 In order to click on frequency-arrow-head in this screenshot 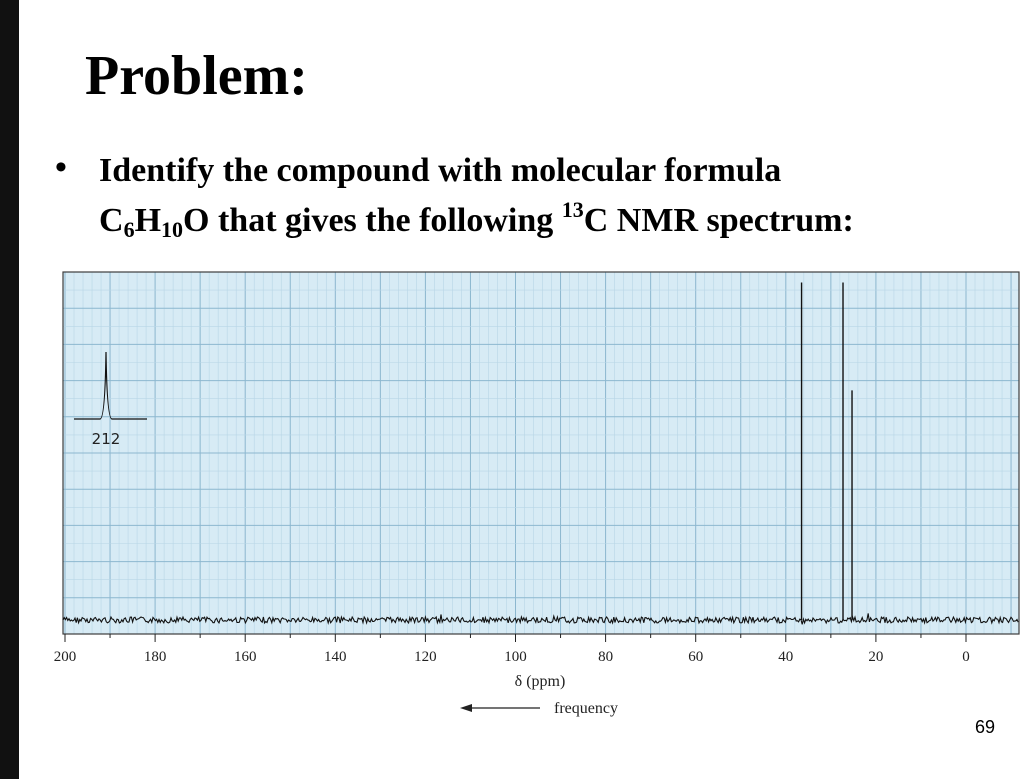, I will do `click(466, 708)`.